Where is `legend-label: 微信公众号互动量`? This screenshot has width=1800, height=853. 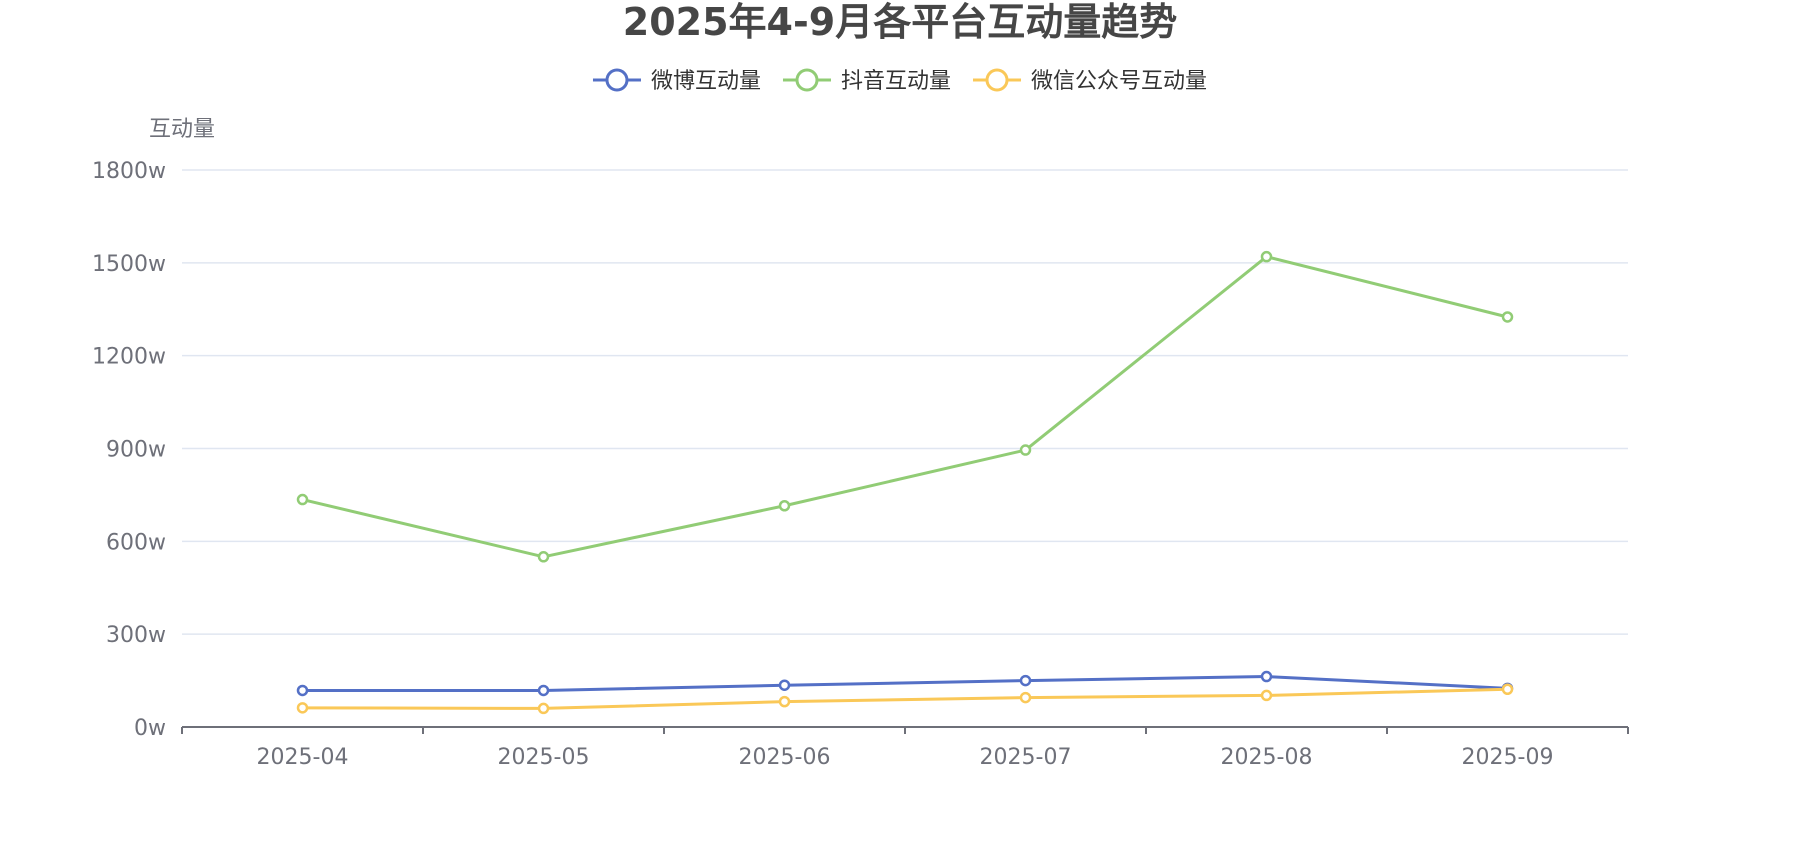
legend-label: 微信公众号互动量 is located at coordinates (1119, 81).